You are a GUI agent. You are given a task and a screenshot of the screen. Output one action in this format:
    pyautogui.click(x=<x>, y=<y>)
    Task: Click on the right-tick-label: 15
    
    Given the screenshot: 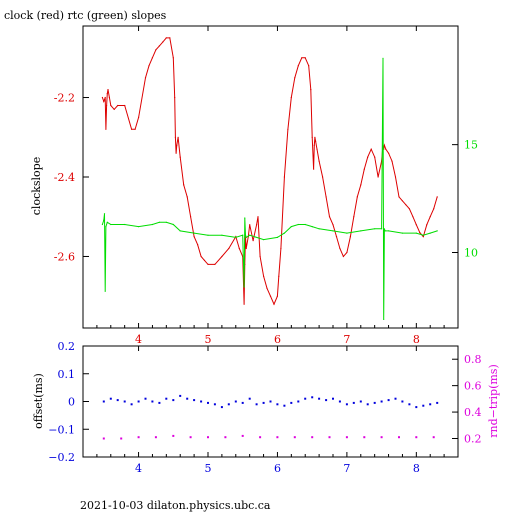 What is the action you would take?
    pyautogui.click(x=471, y=145)
    